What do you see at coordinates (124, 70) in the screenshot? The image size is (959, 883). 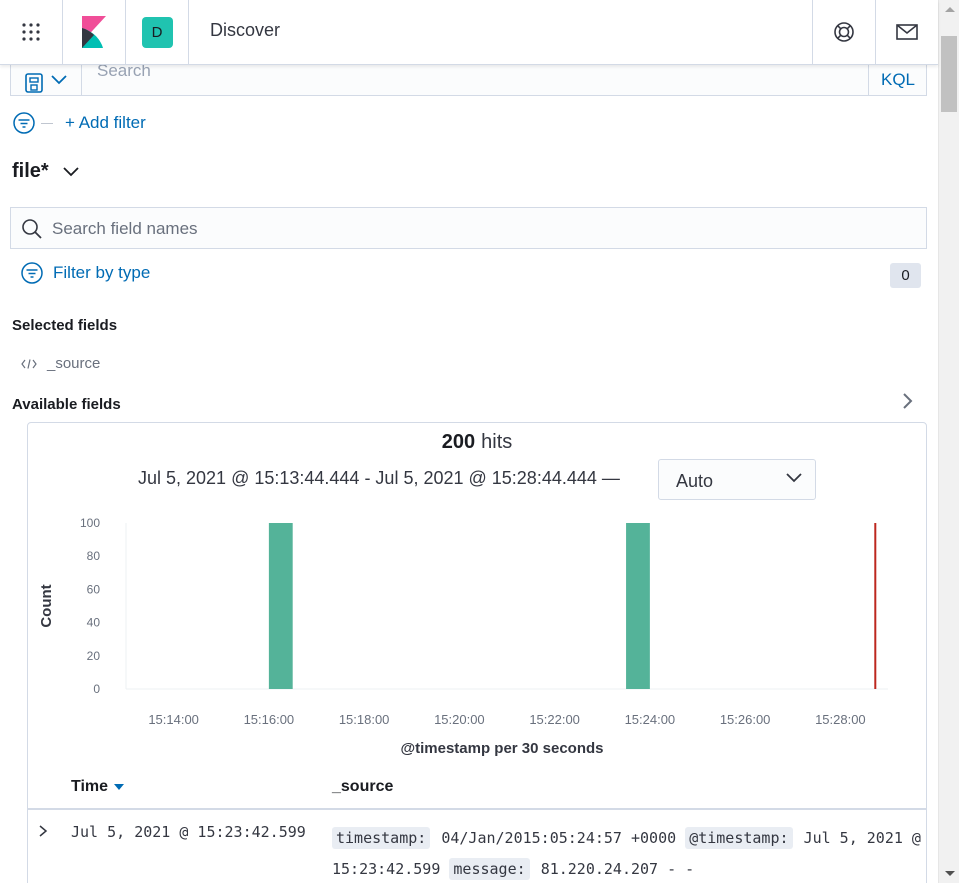 I see `search-input: Search` at bounding box center [124, 70].